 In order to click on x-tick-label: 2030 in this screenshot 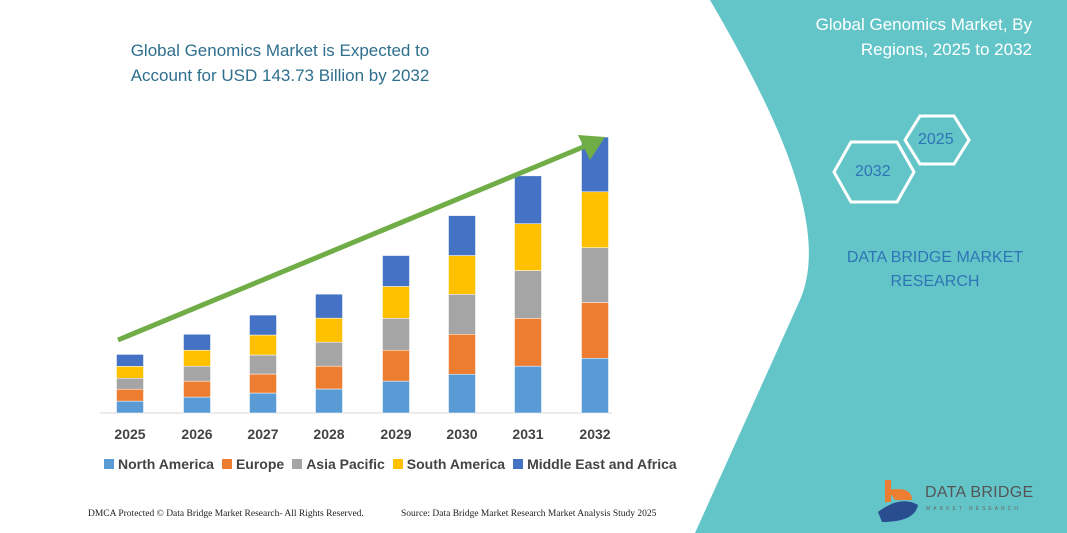, I will do `click(462, 434)`.